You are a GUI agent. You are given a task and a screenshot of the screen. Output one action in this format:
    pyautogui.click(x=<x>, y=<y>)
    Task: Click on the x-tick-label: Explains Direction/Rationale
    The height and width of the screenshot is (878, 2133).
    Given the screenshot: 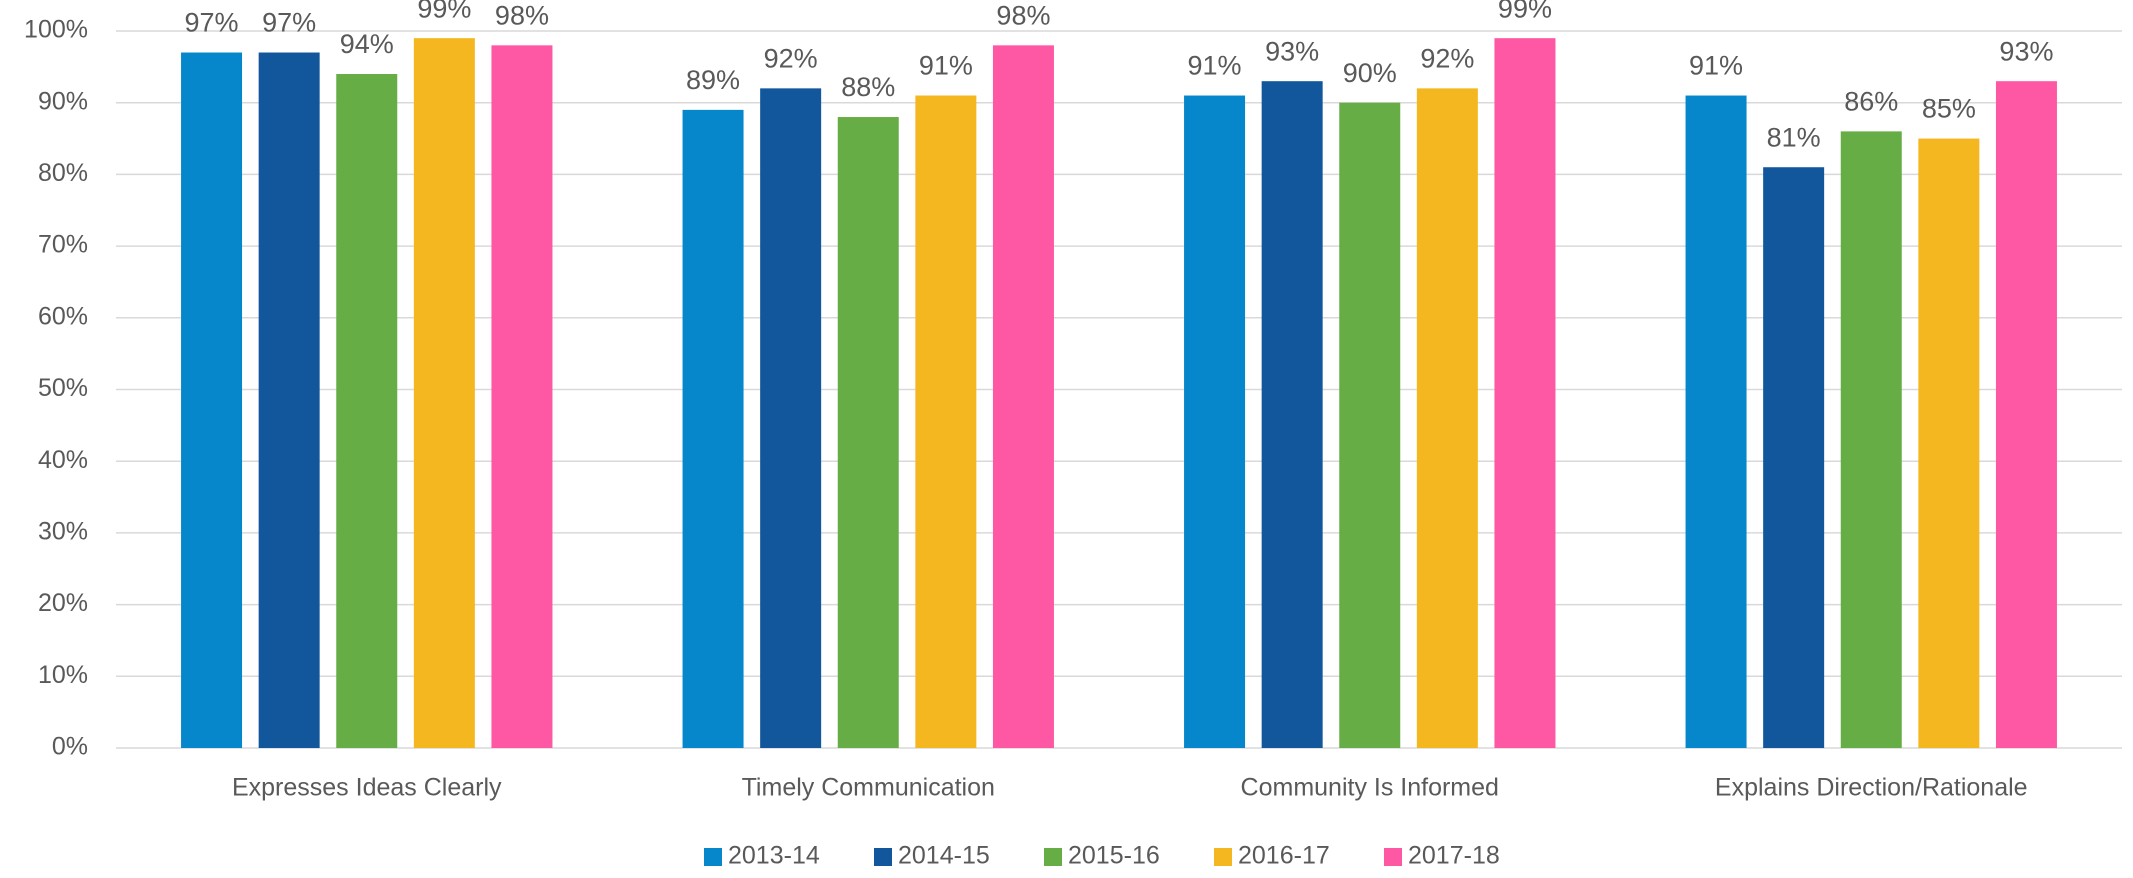 What is the action you would take?
    pyautogui.click(x=1871, y=788)
    